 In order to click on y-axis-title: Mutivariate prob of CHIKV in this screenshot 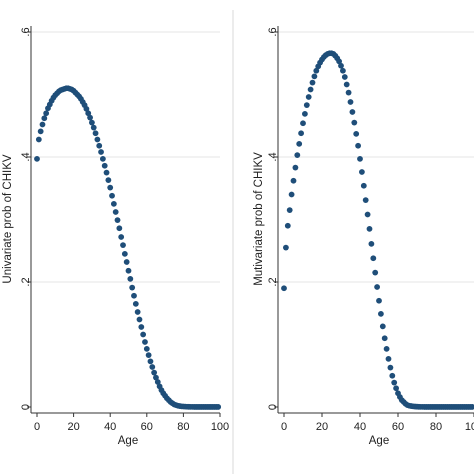, I will do `click(259, 219)`.